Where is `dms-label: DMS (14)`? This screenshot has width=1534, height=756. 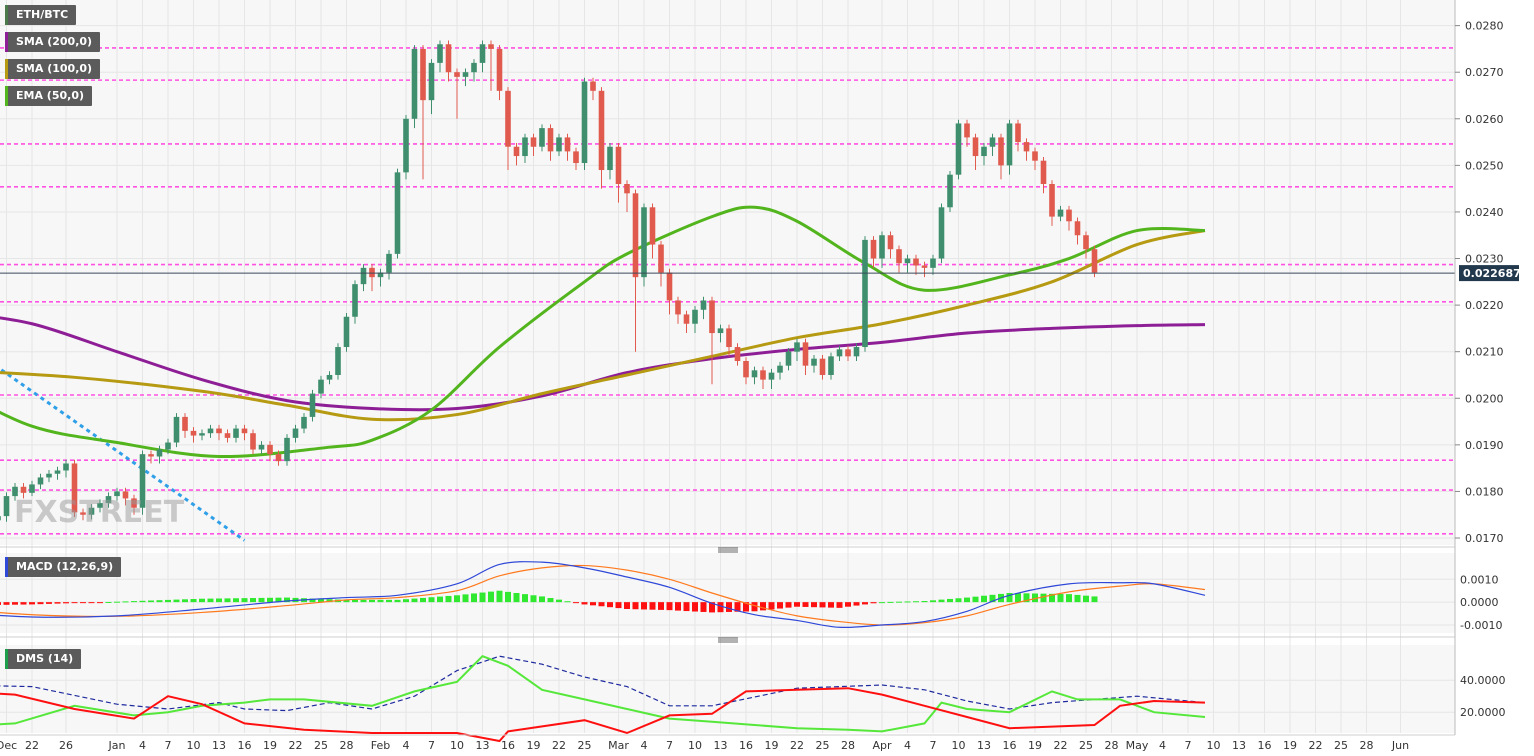
dms-label: DMS (14) is located at coordinates (43, 659).